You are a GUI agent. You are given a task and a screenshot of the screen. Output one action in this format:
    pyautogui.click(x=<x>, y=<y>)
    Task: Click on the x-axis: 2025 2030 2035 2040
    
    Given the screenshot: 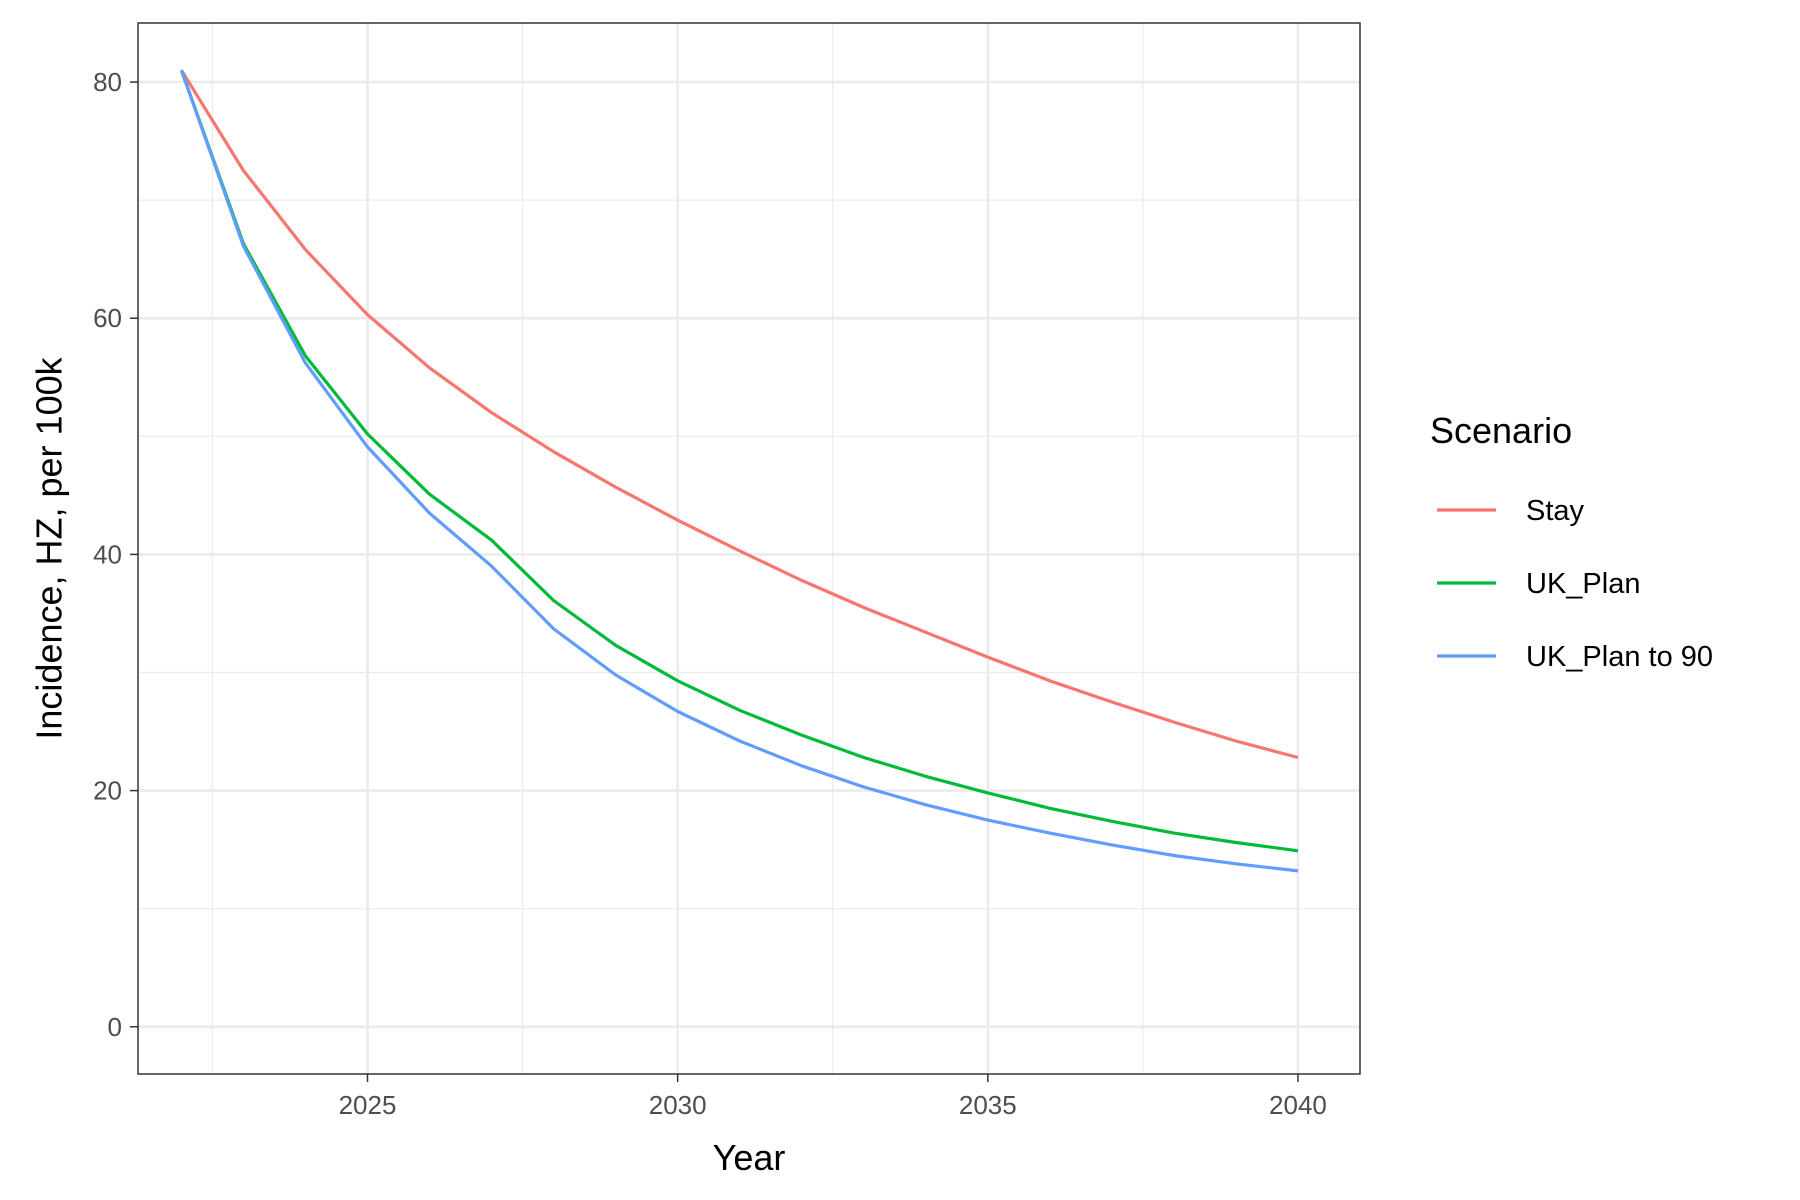 What is the action you would take?
    pyautogui.click(x=833, y=1097)
    